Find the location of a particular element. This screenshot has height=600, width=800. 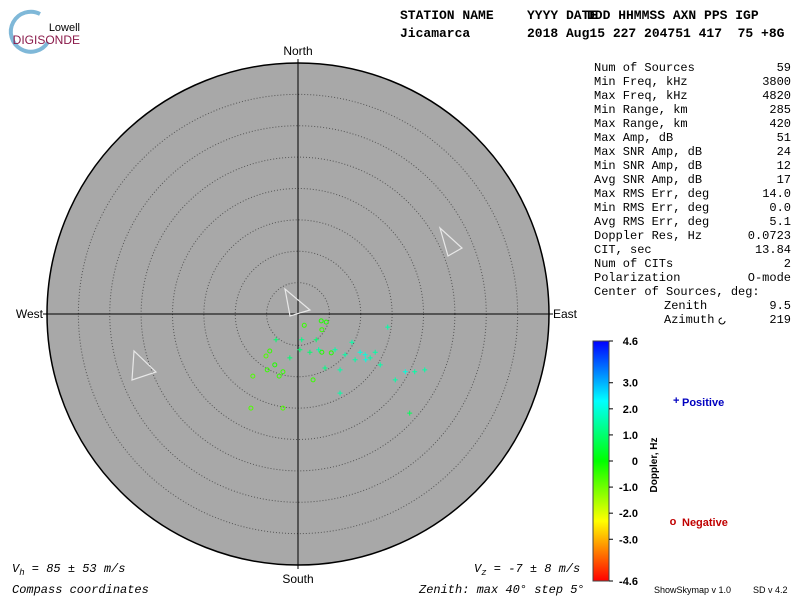

stat-label: Max Freq, kHz is located at coordinates (641, 96).